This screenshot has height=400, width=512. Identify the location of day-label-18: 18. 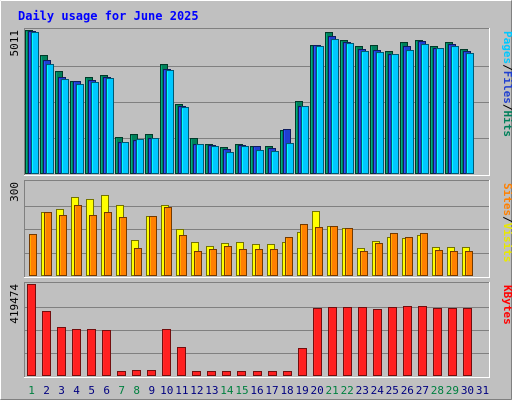
(286, 390).